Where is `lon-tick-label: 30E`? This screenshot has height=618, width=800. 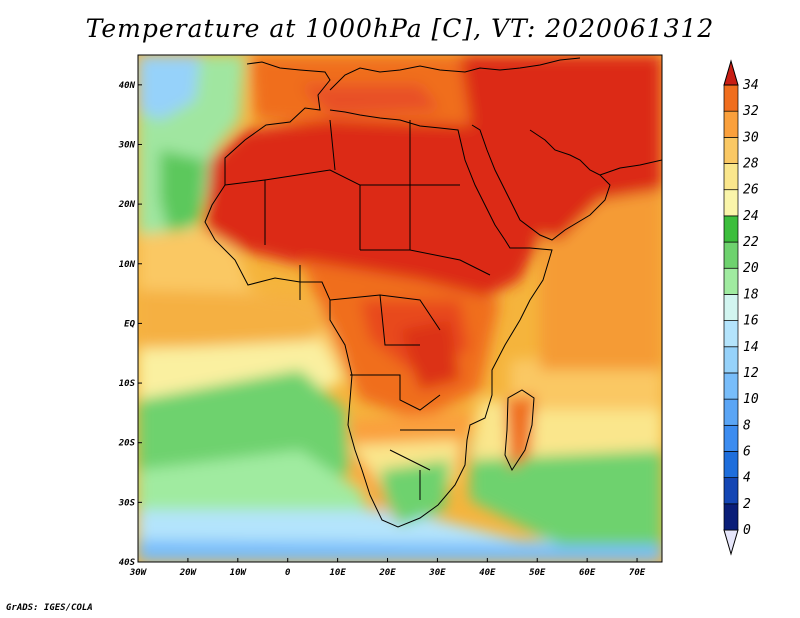
lon-tick-label: 30E is located at coordinates (437, 573).